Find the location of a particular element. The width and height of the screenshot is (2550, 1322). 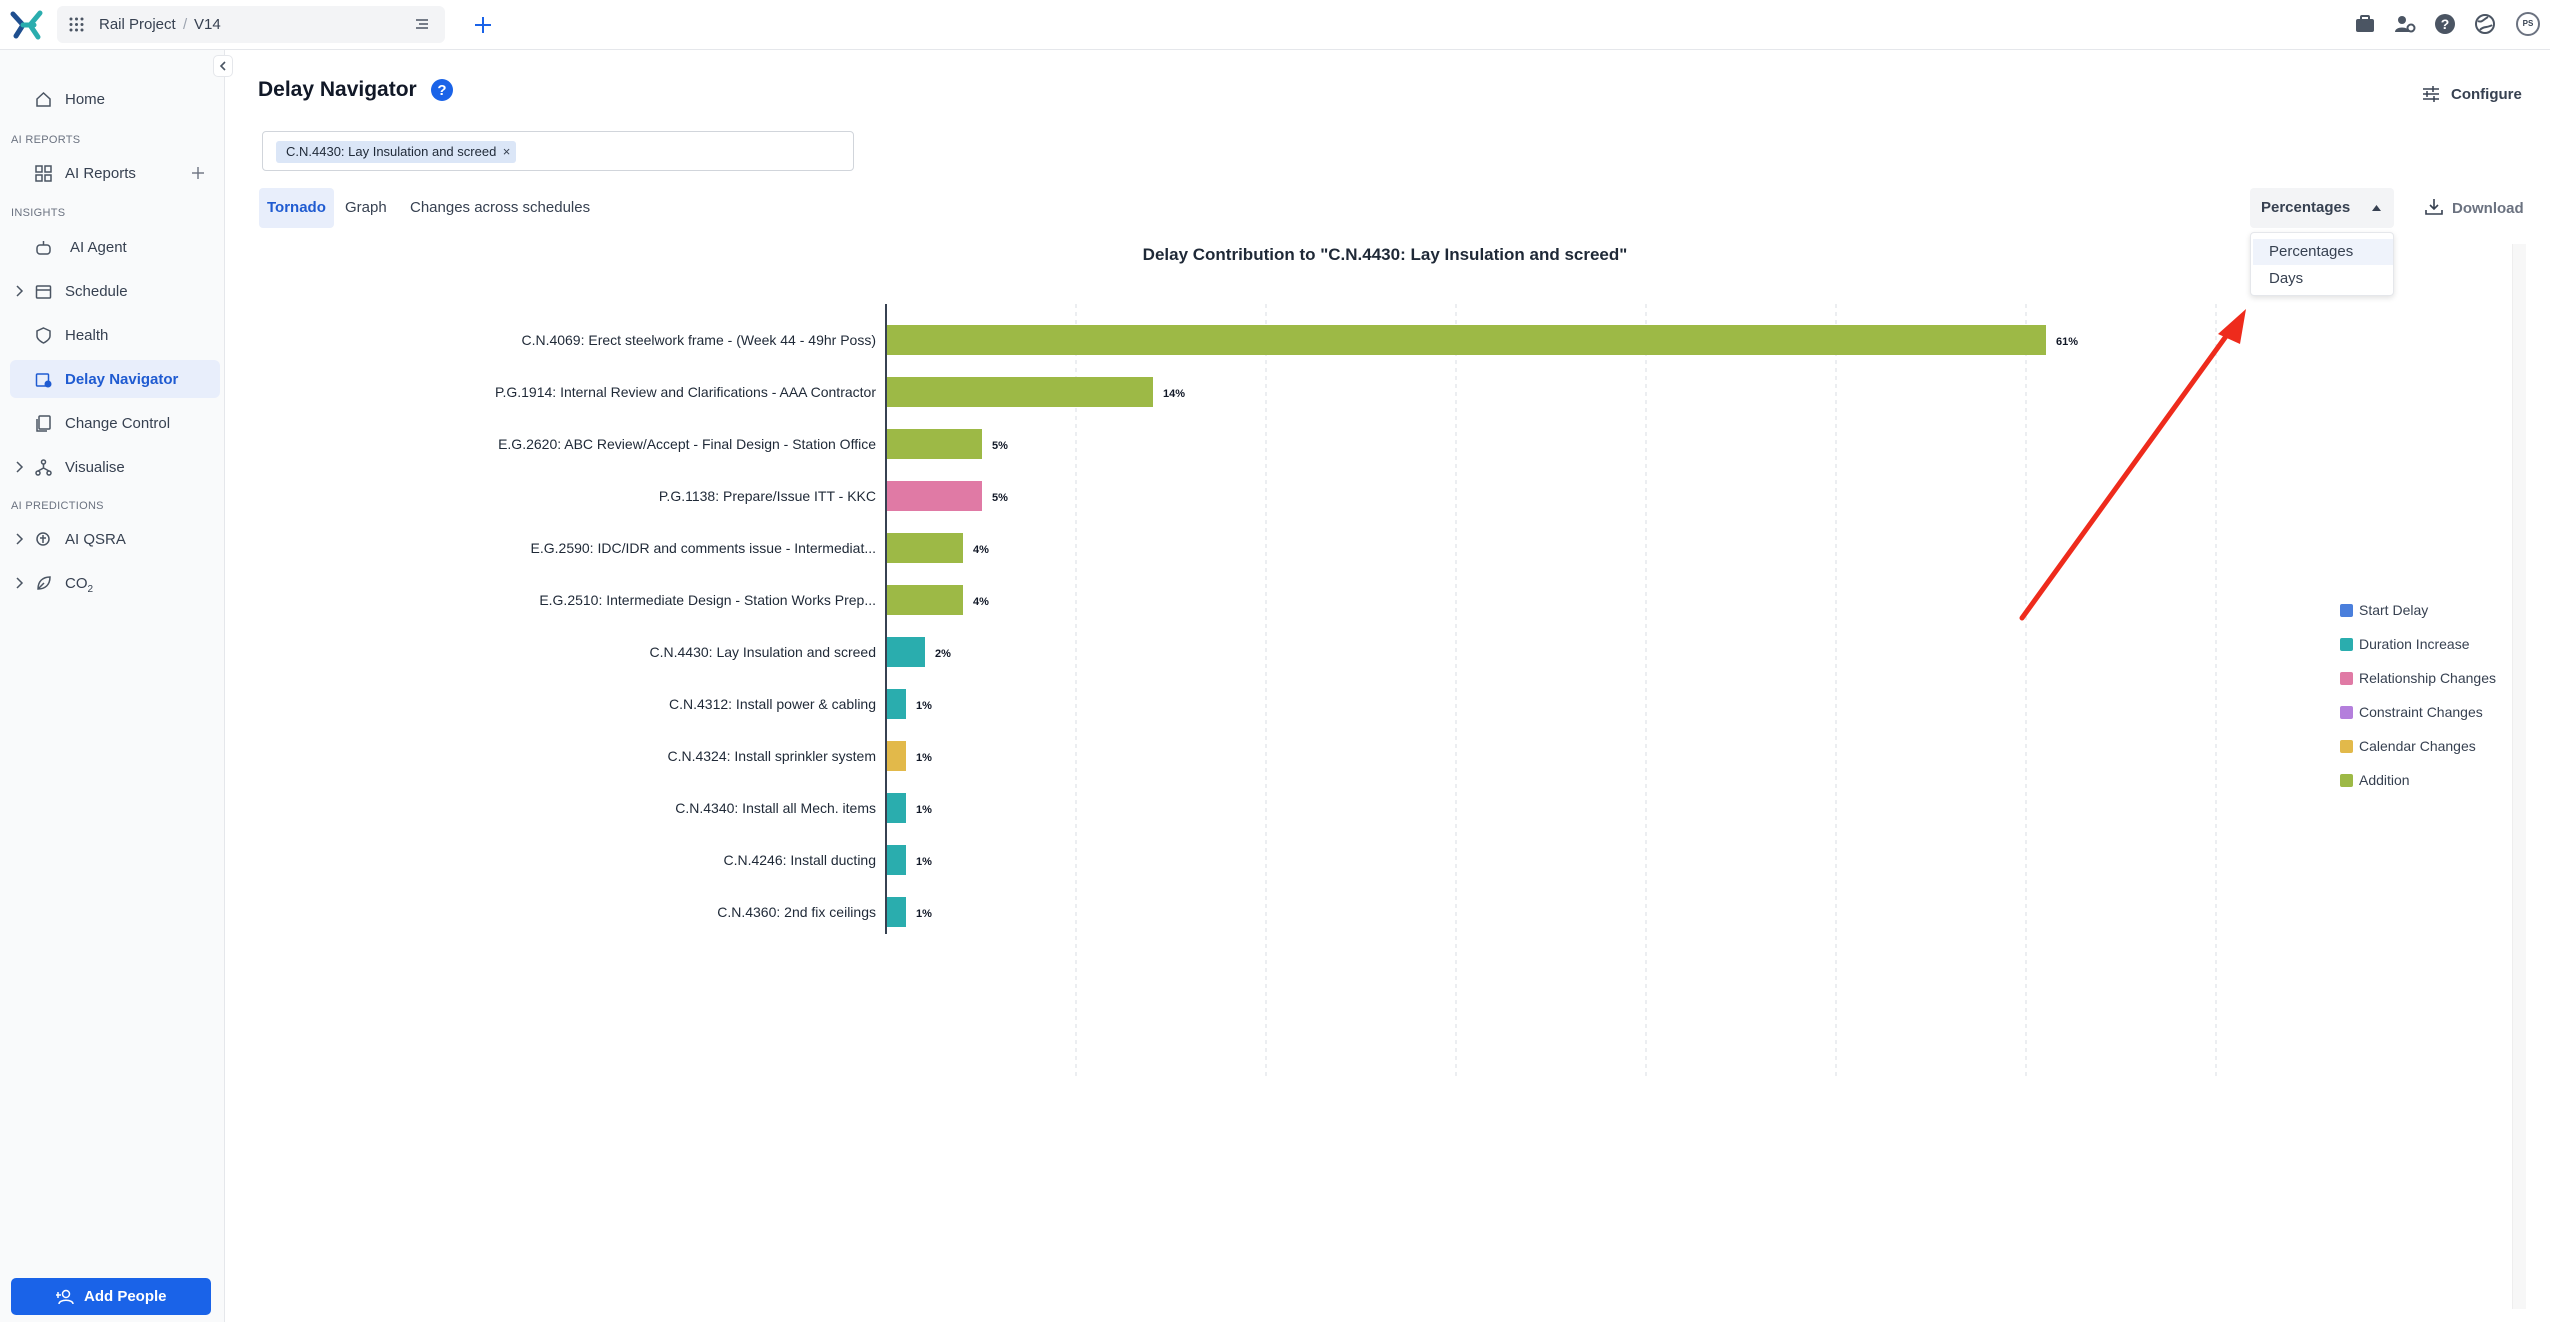

legend-item: Constraint Changes is located at coordinates (2440, 713).